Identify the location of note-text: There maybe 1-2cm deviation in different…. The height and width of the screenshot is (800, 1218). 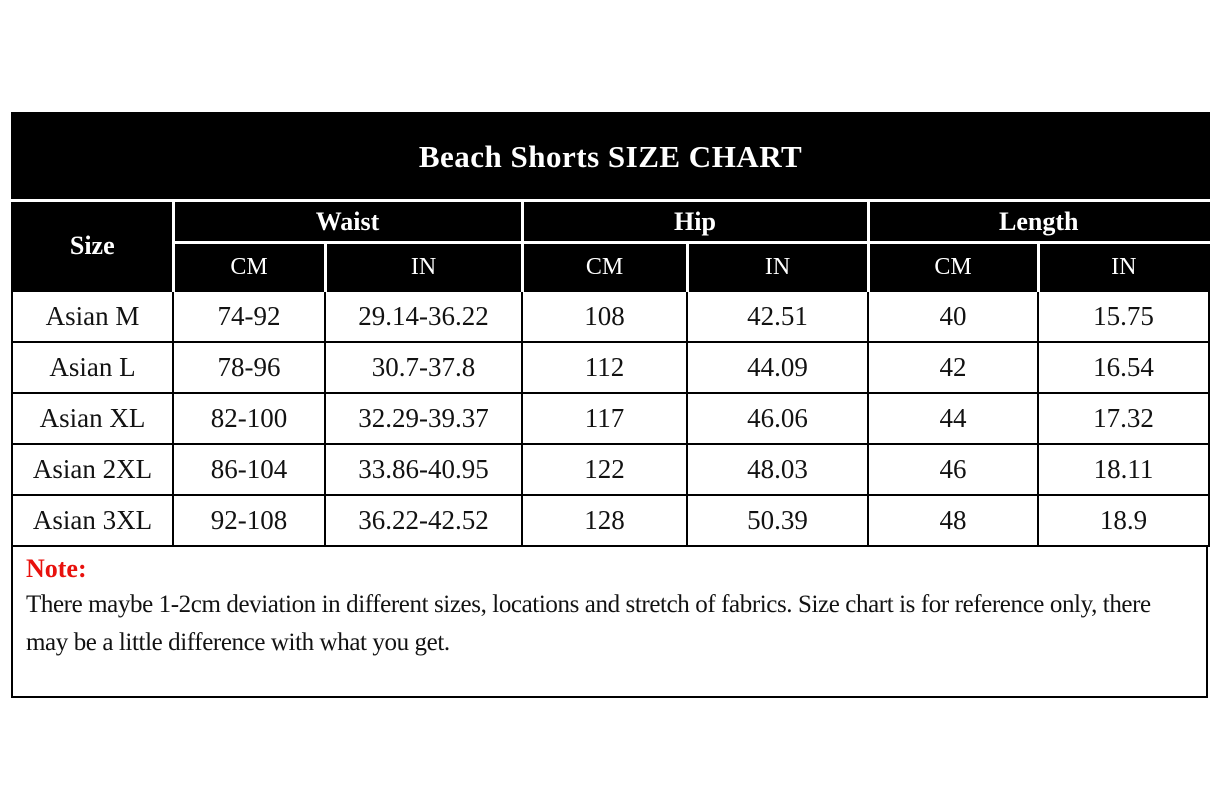
(588, 623).